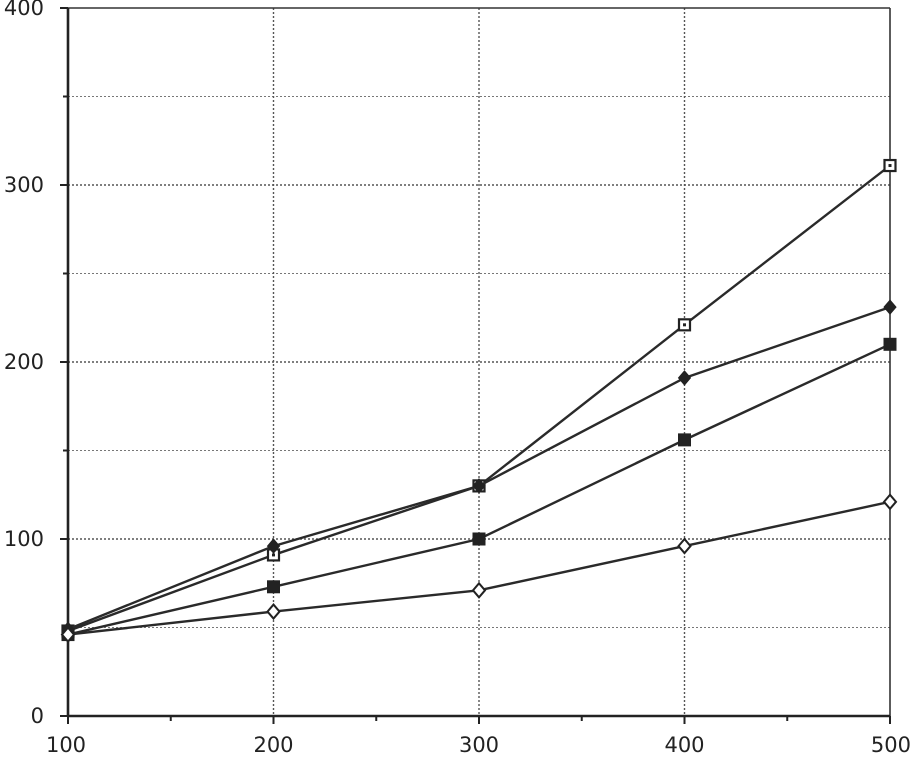 Image resolution: width=915 pixels, height=760 pixels. I want to click on x-tick-label: 500, so click(891, 745).